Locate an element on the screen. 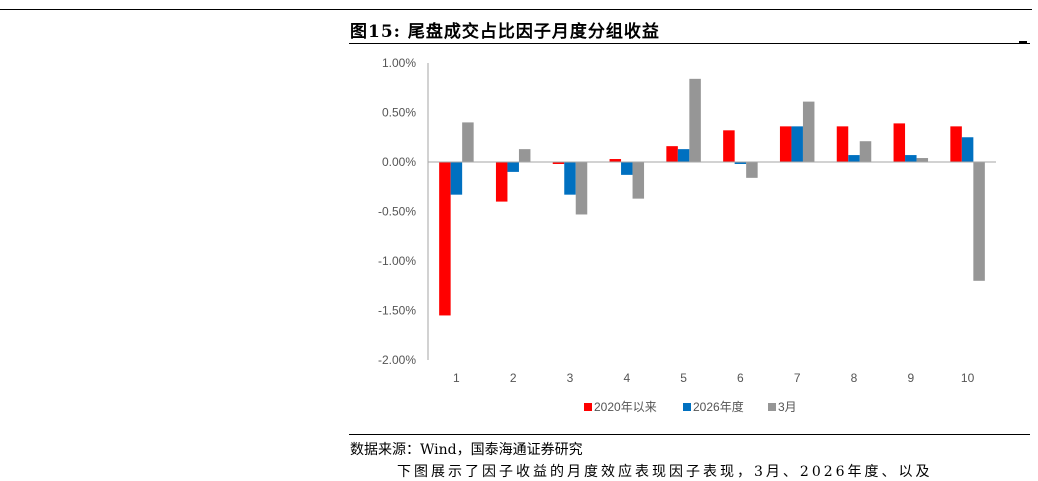 This screenshot has height=481, width=1038. x-tick-label: 9 is located at coordinates (910, 378).